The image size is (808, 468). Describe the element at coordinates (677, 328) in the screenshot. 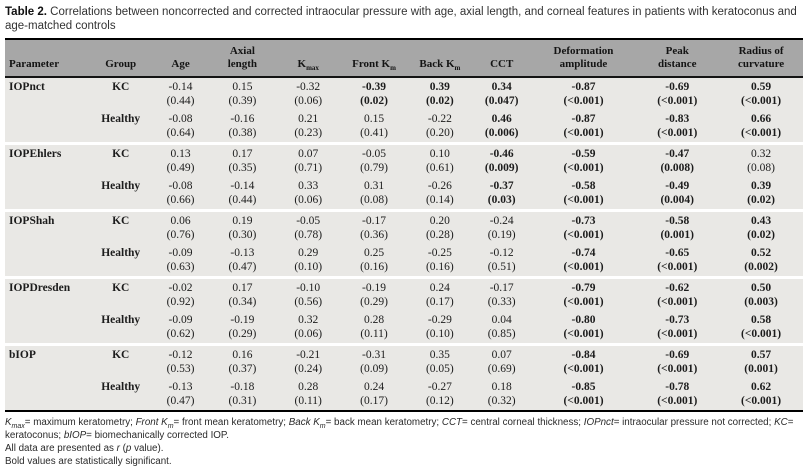

I see `r-p-cell: -0.73 (<0.001)` at that location.